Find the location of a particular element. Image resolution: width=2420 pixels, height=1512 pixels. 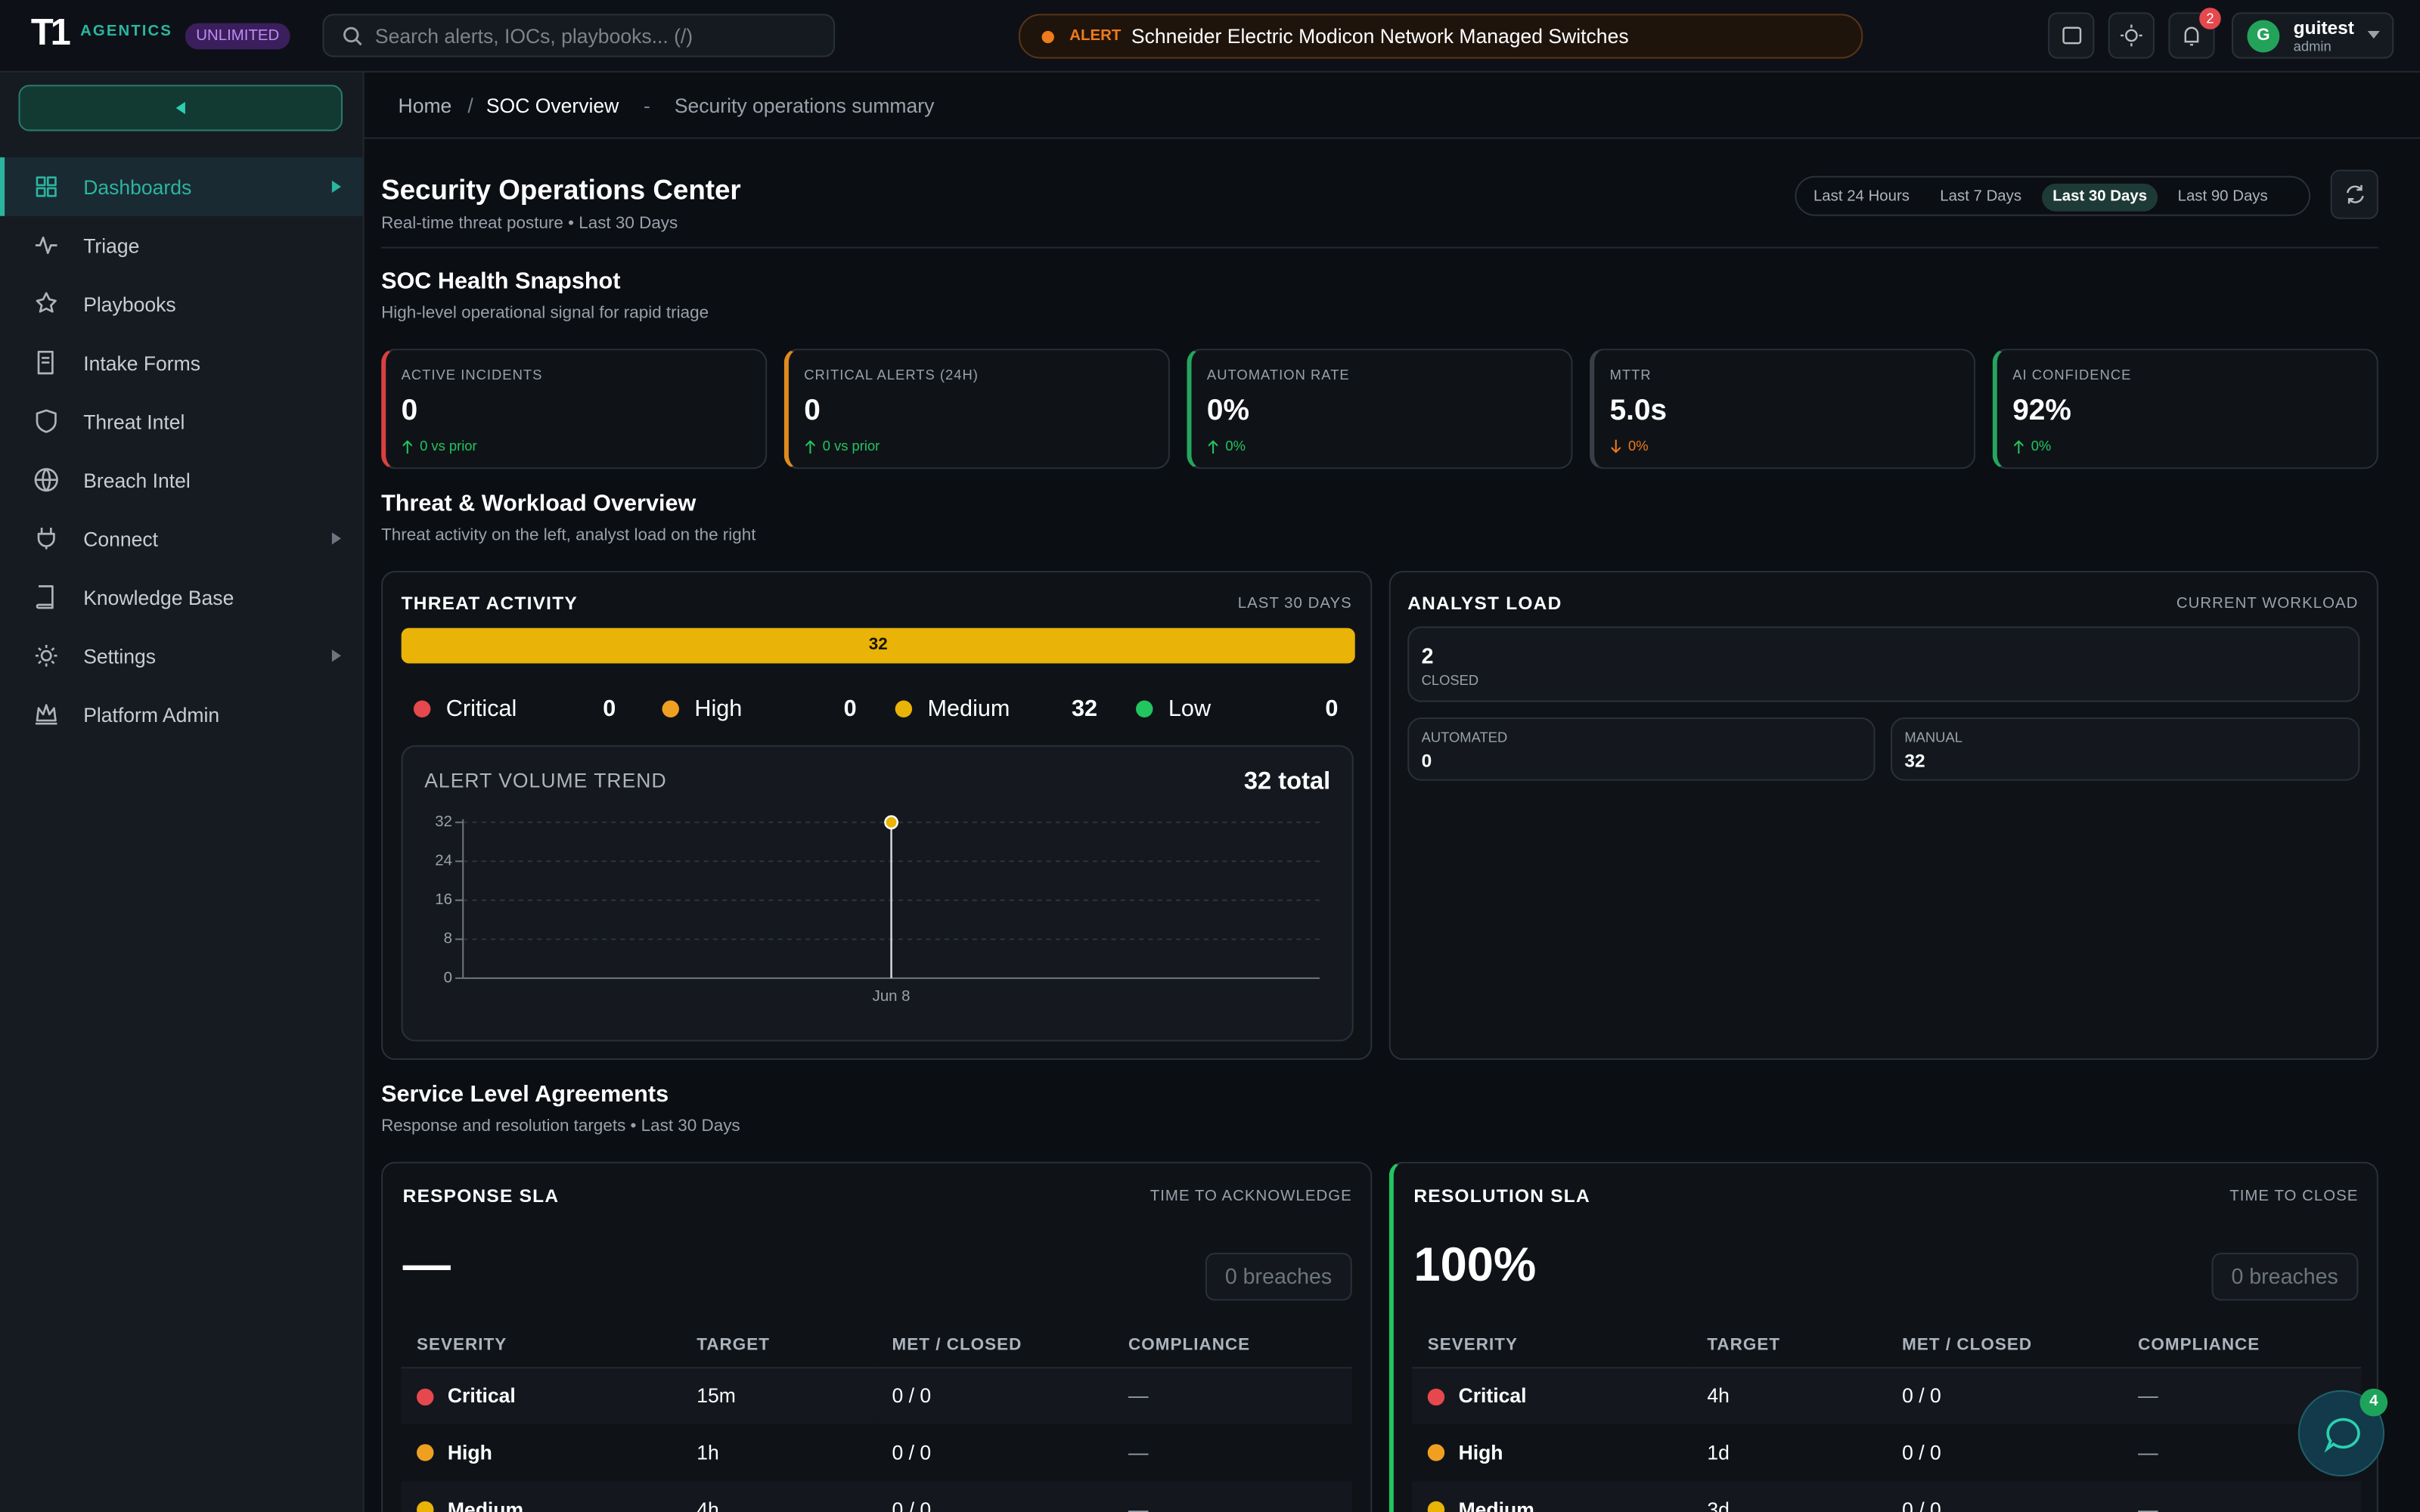

legend-label: Low is located at coordinates (1190, 709).